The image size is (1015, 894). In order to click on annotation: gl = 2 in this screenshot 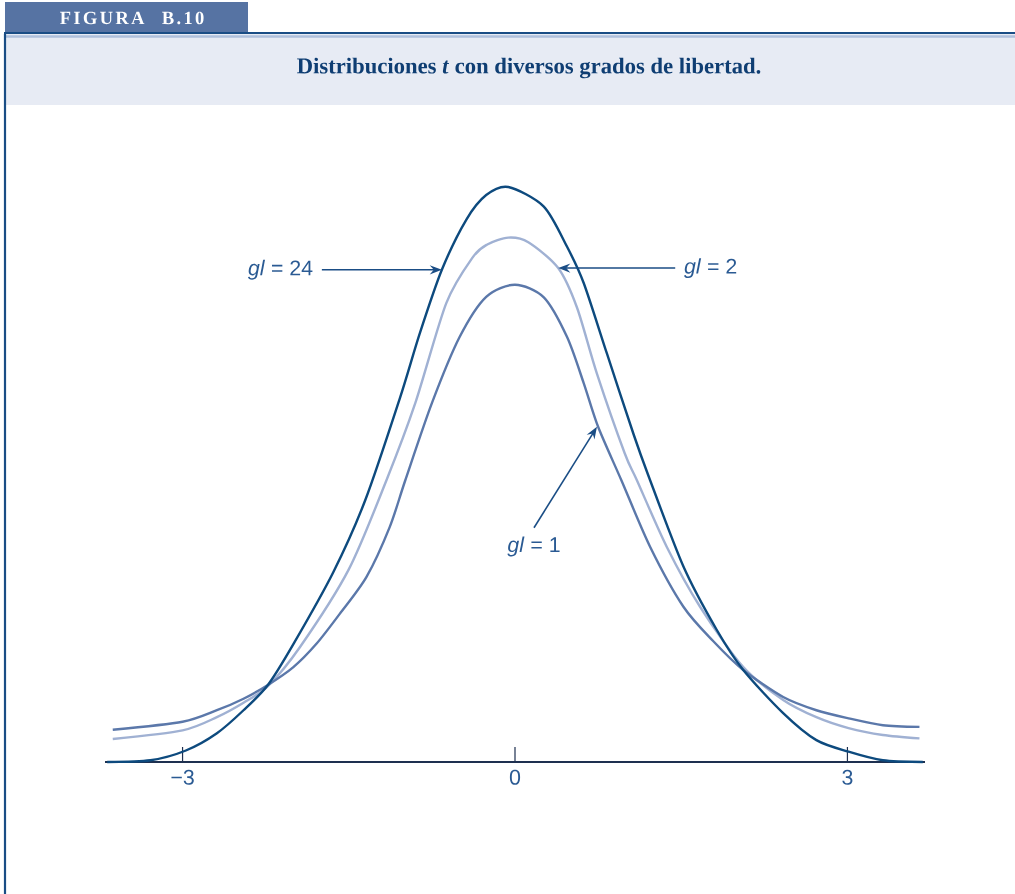, I will do `click(710, 268)`.